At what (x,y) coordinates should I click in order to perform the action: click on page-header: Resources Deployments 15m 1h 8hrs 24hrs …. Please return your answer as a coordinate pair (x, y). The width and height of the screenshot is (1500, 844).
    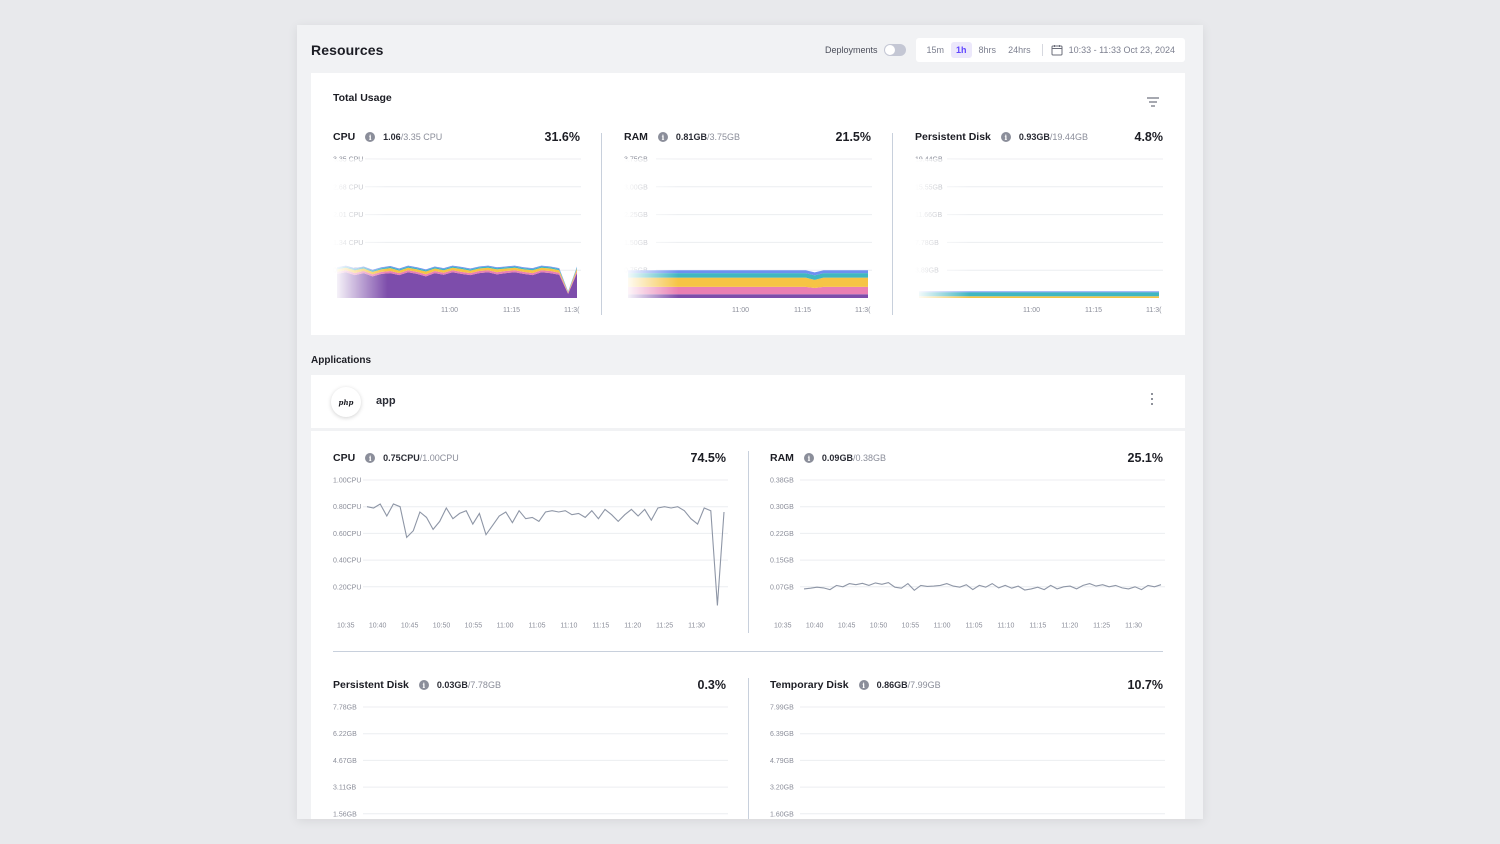
    Looking at the image, I should click on (748, 50).